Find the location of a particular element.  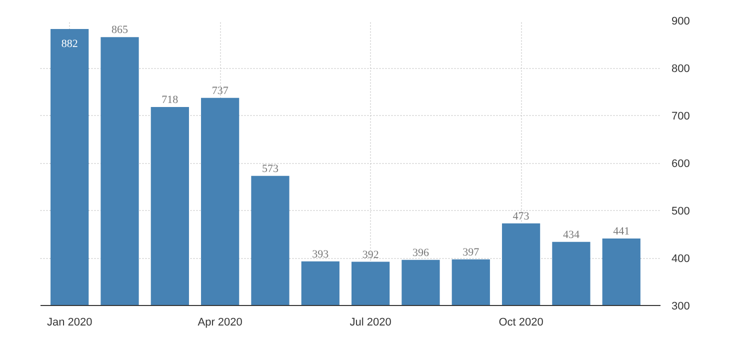

data-label: 392 is located at coordinates (370, 254).